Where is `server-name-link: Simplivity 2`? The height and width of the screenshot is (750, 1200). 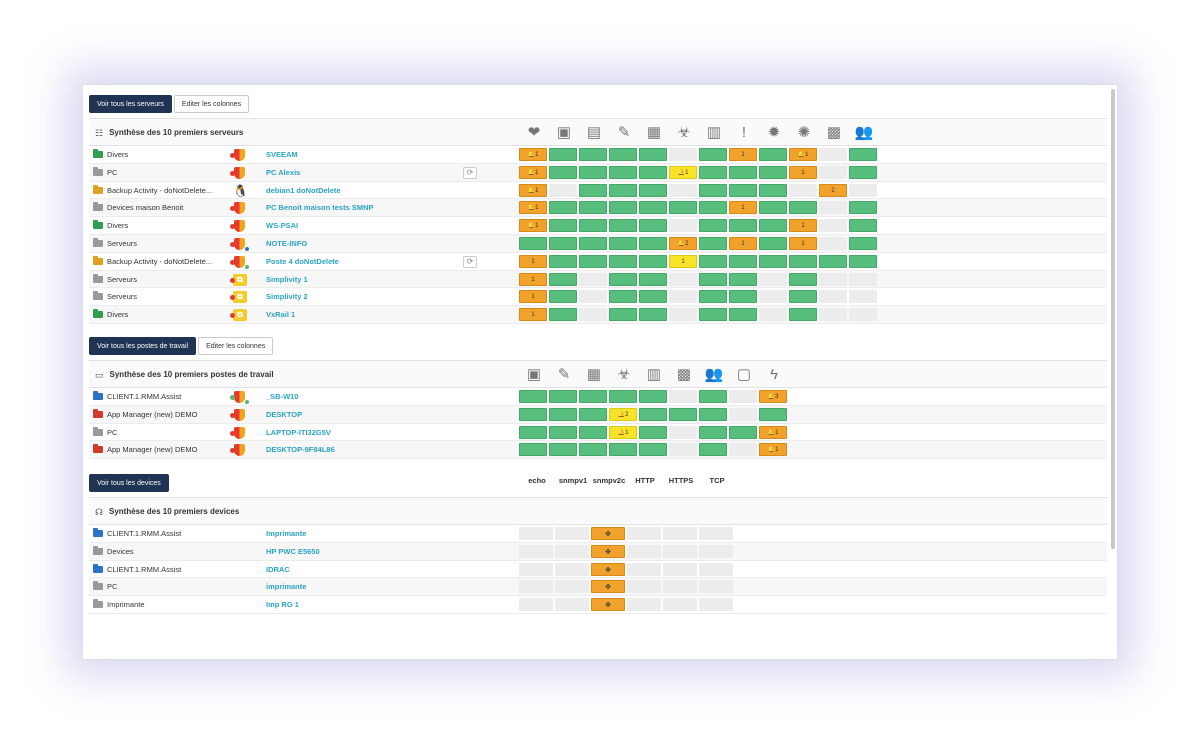 server-name-link: Simplivity 2 is located at coordinates (287, 297).